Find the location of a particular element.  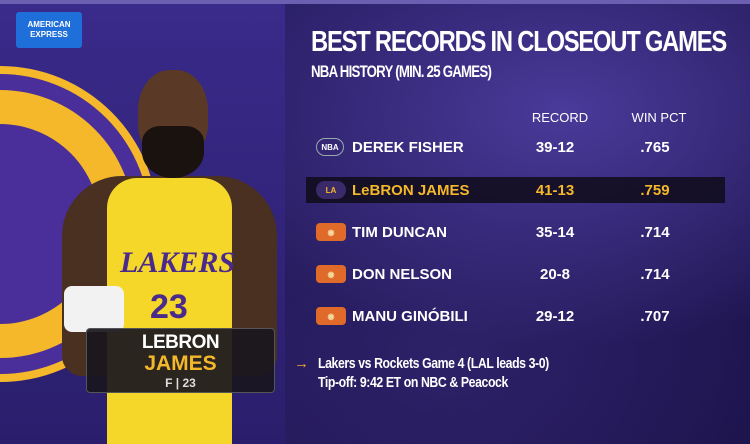

tipoff-text: Tip-off: 9:42 ET on NBC & Peacock is located at coordinates (413, 382).